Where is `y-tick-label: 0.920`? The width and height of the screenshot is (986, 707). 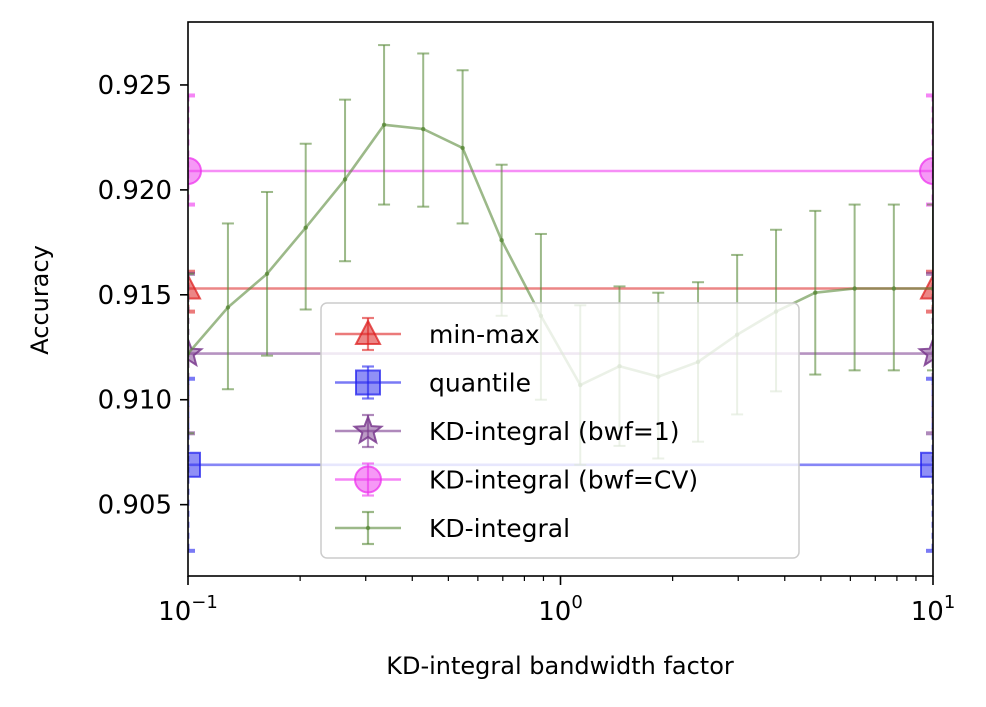 y-tick-label: 0.920 is located at coordinates (135, 191).